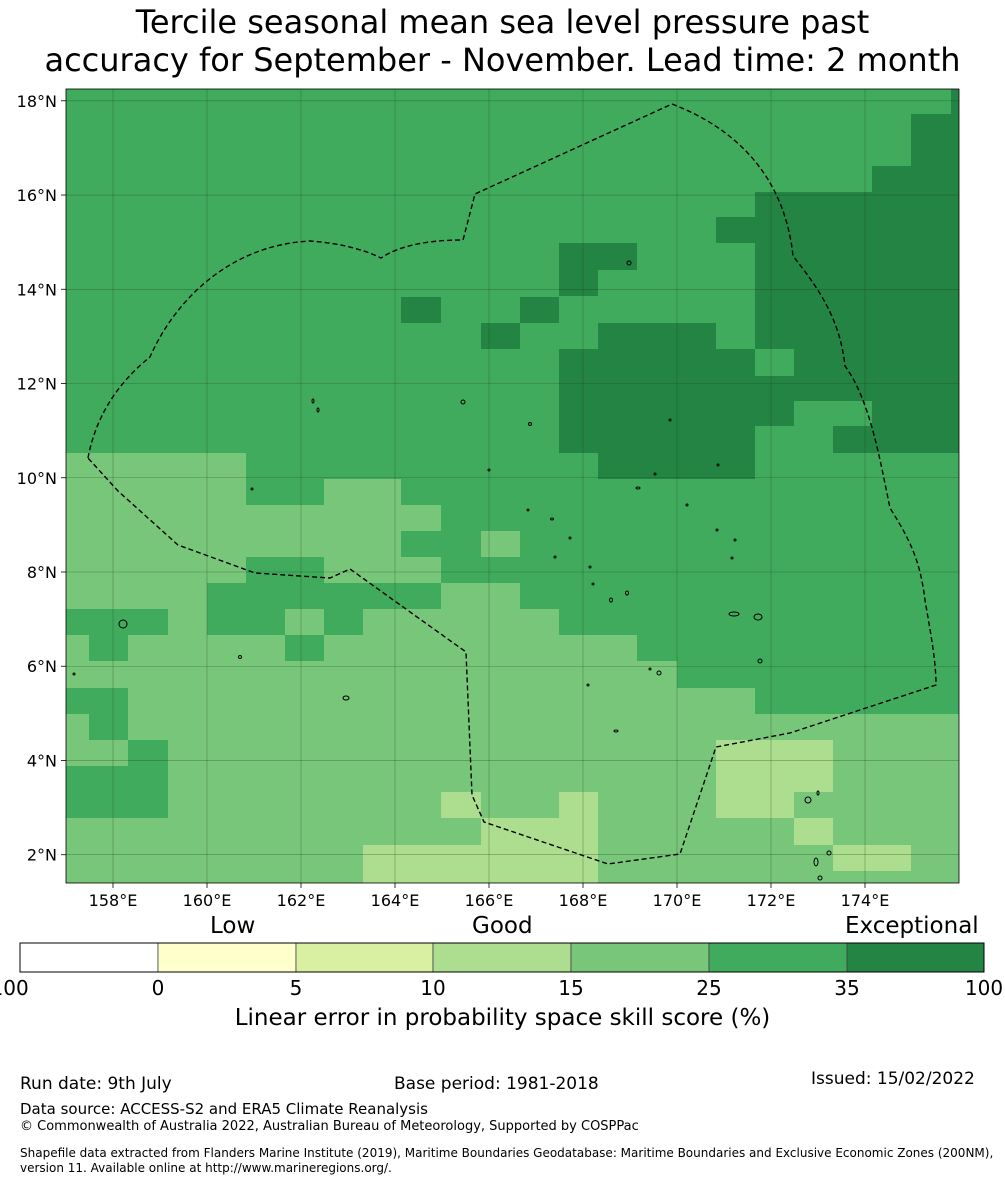 The image size is (1005, 1185). What do you see at coordinates (233, 926) in the screenshot?
I see `colorbar-label-low: Low` at bounding box center [233, 926].